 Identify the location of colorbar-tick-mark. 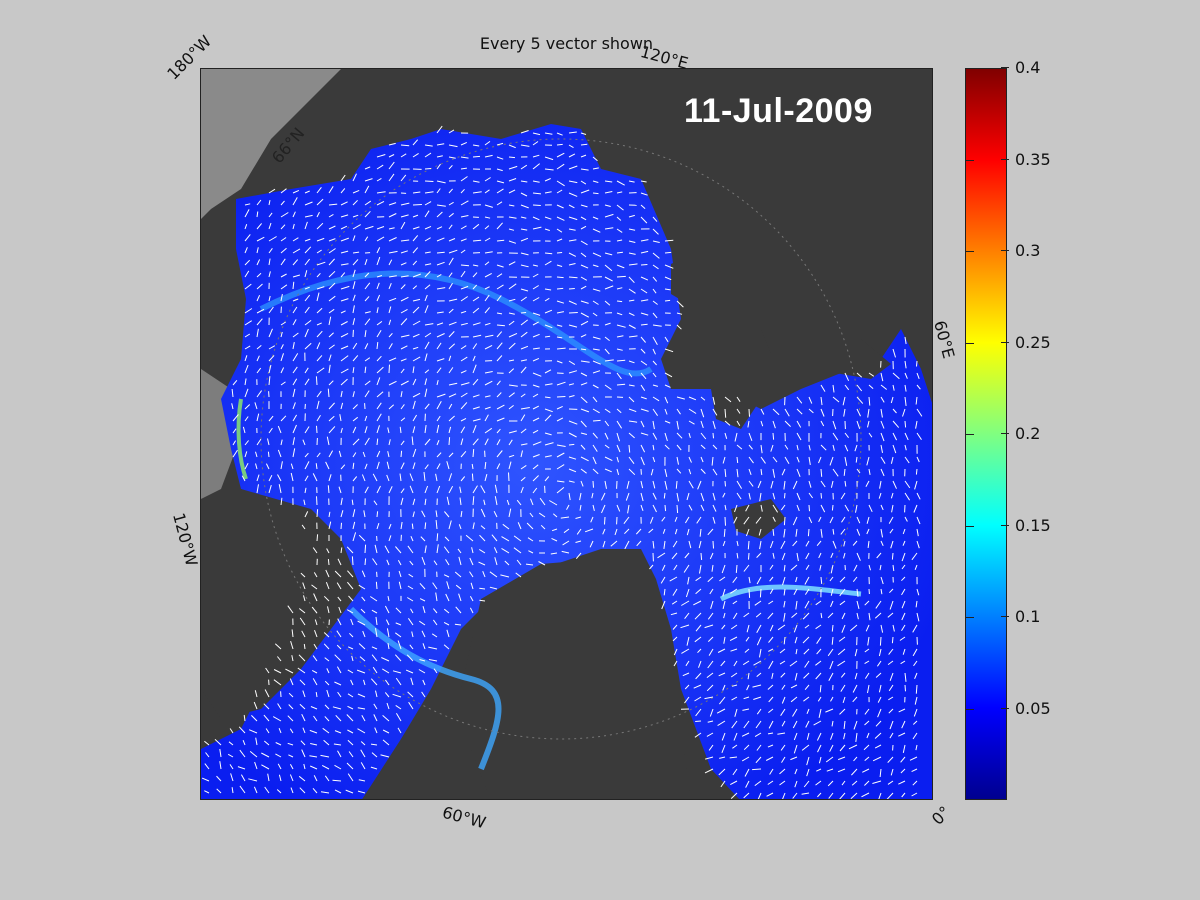
(970, 343).